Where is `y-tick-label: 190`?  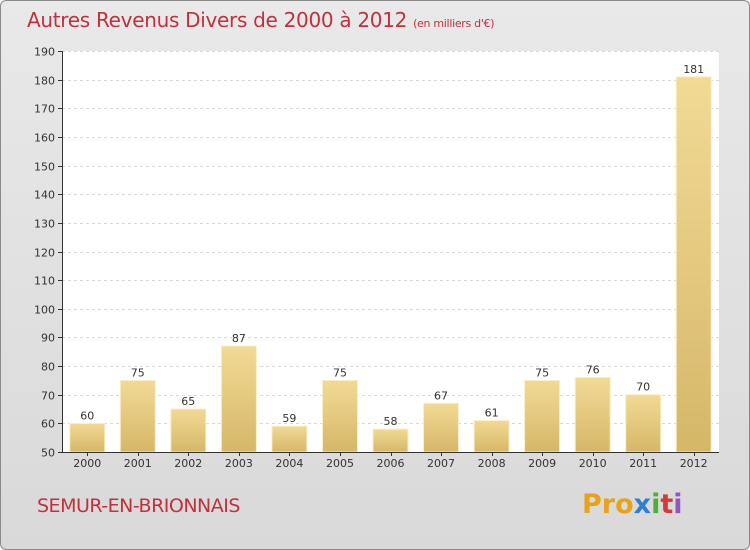 y-tick-label: 190 is located at coordinates (44, 52).